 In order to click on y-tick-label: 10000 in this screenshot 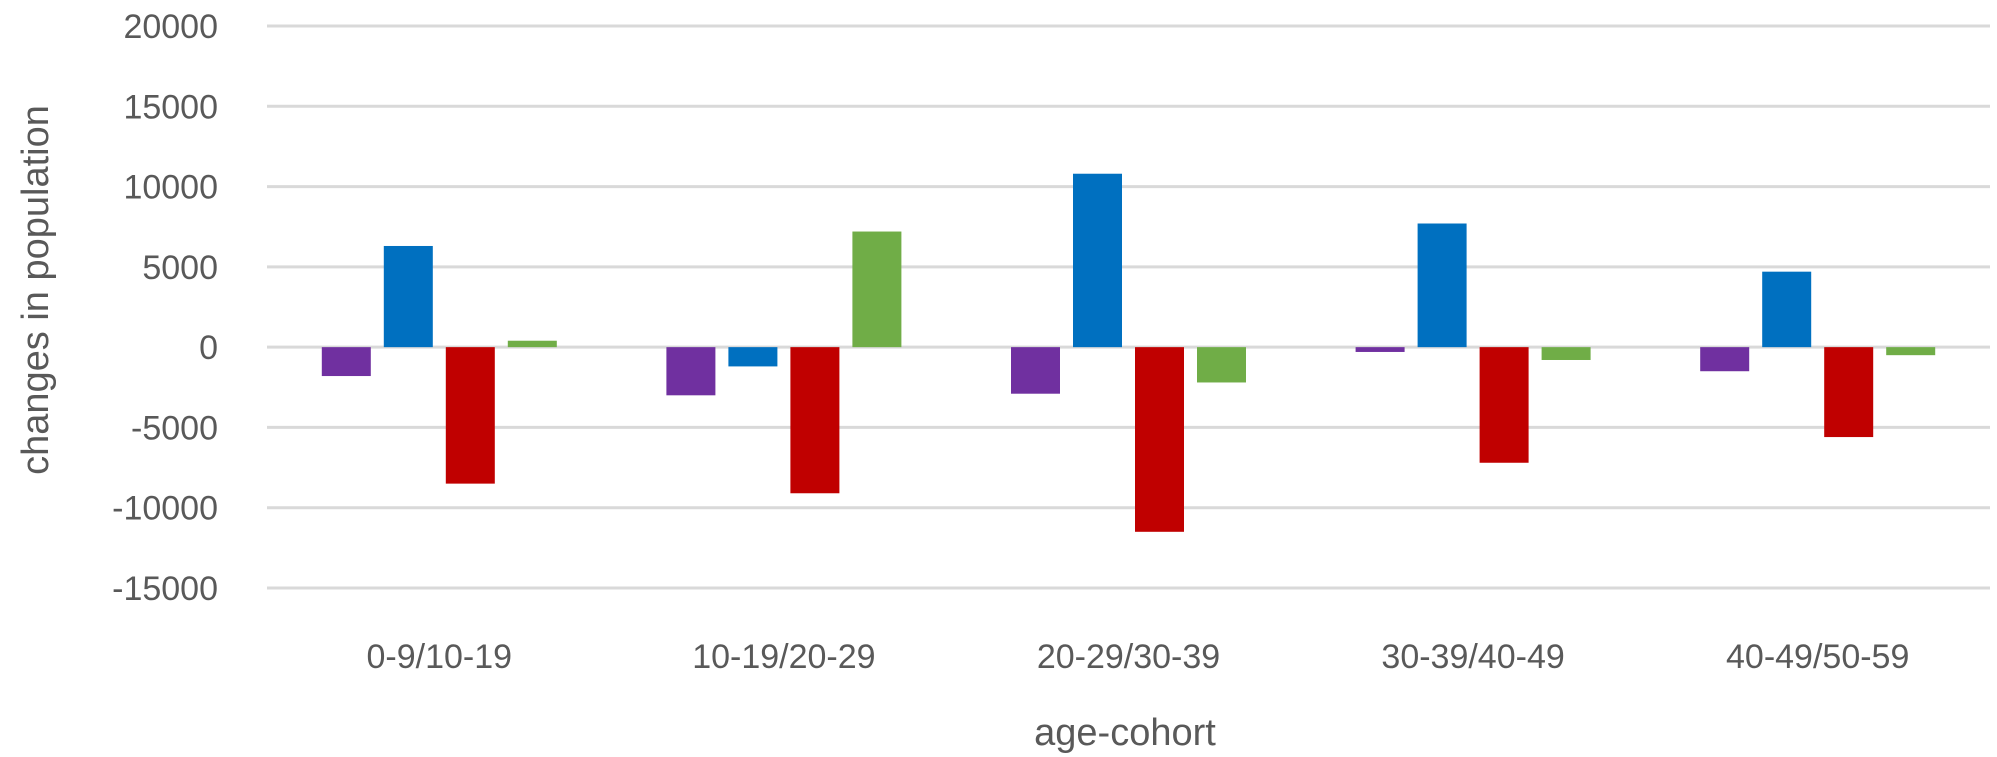, I will do `click(170, 188)`.